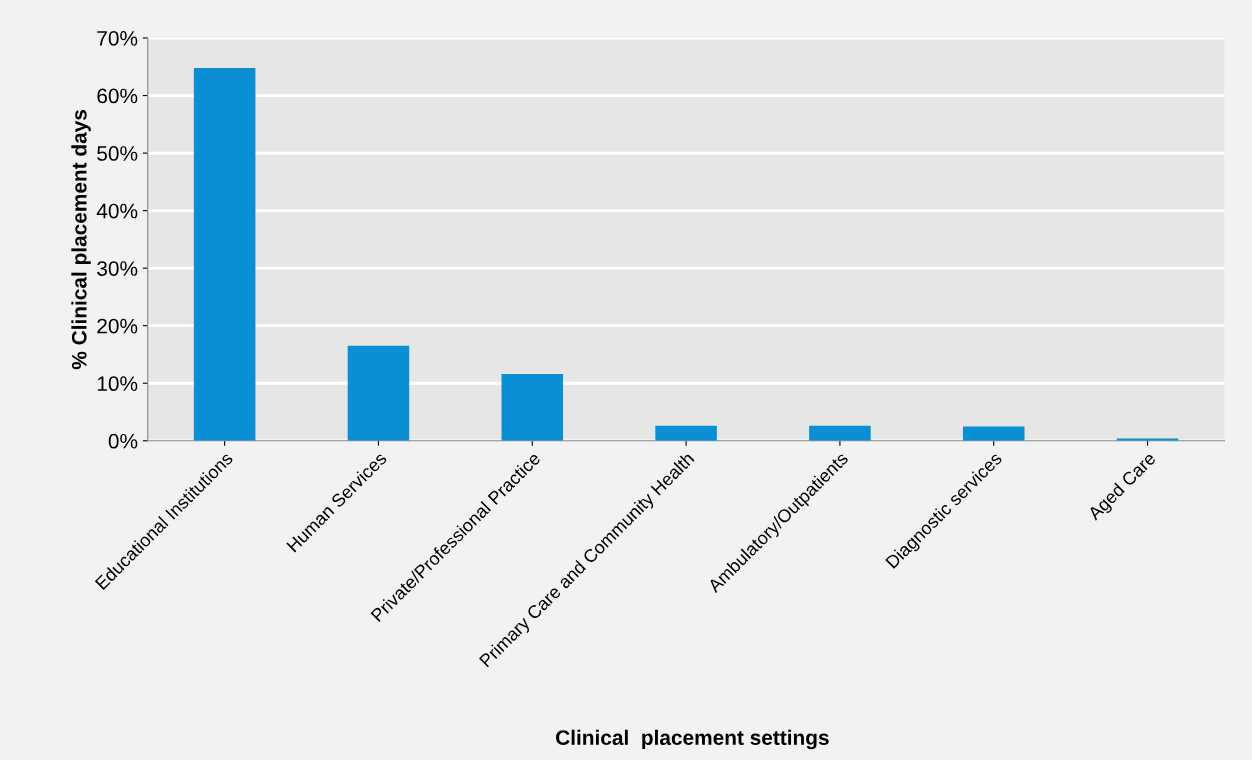  I want to click on y-axis-title: % Clinical placement days, so click(81, 239).